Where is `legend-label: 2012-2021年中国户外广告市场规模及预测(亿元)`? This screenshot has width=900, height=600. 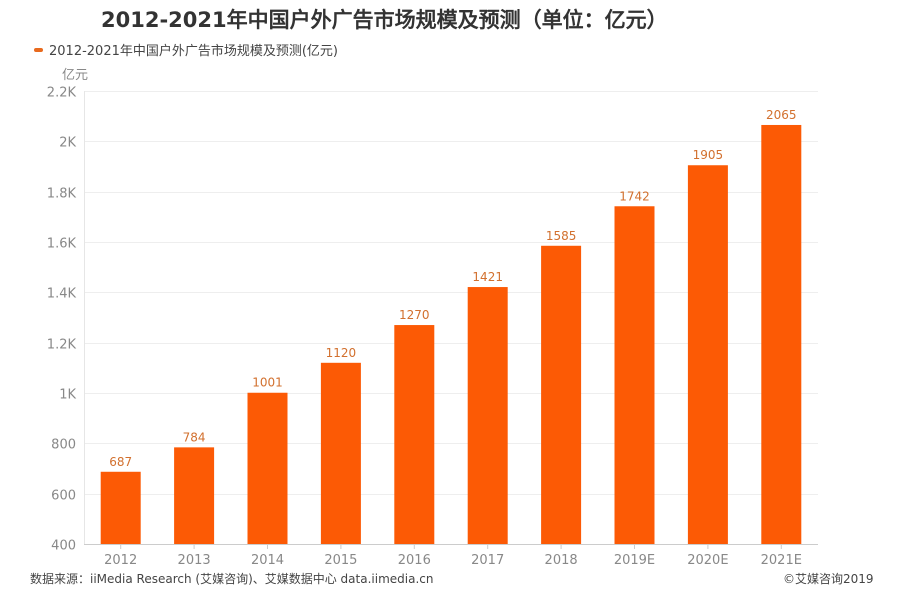
legend-label: 2012-2021年中国户外广告市场规模及预测(亿元) is located at coordinates (194, 51).